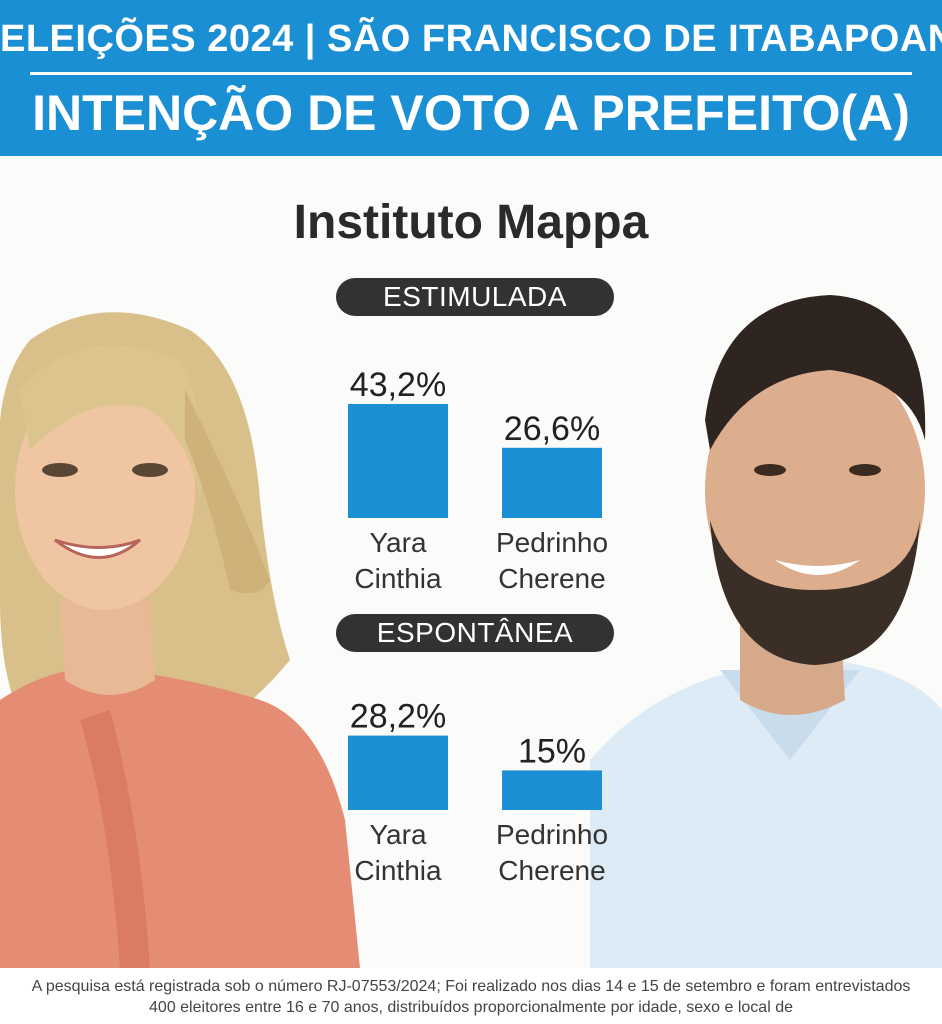 The image size is (942, 1024). I want to click on header-divider, so click(471, 73).